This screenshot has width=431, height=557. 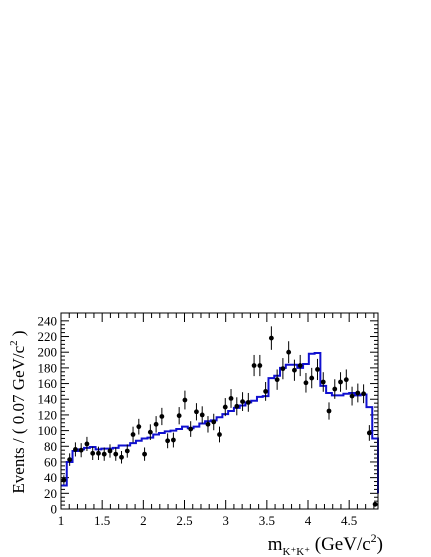 I want to click on y-tick-label: 160, so click(x=48, y=383).